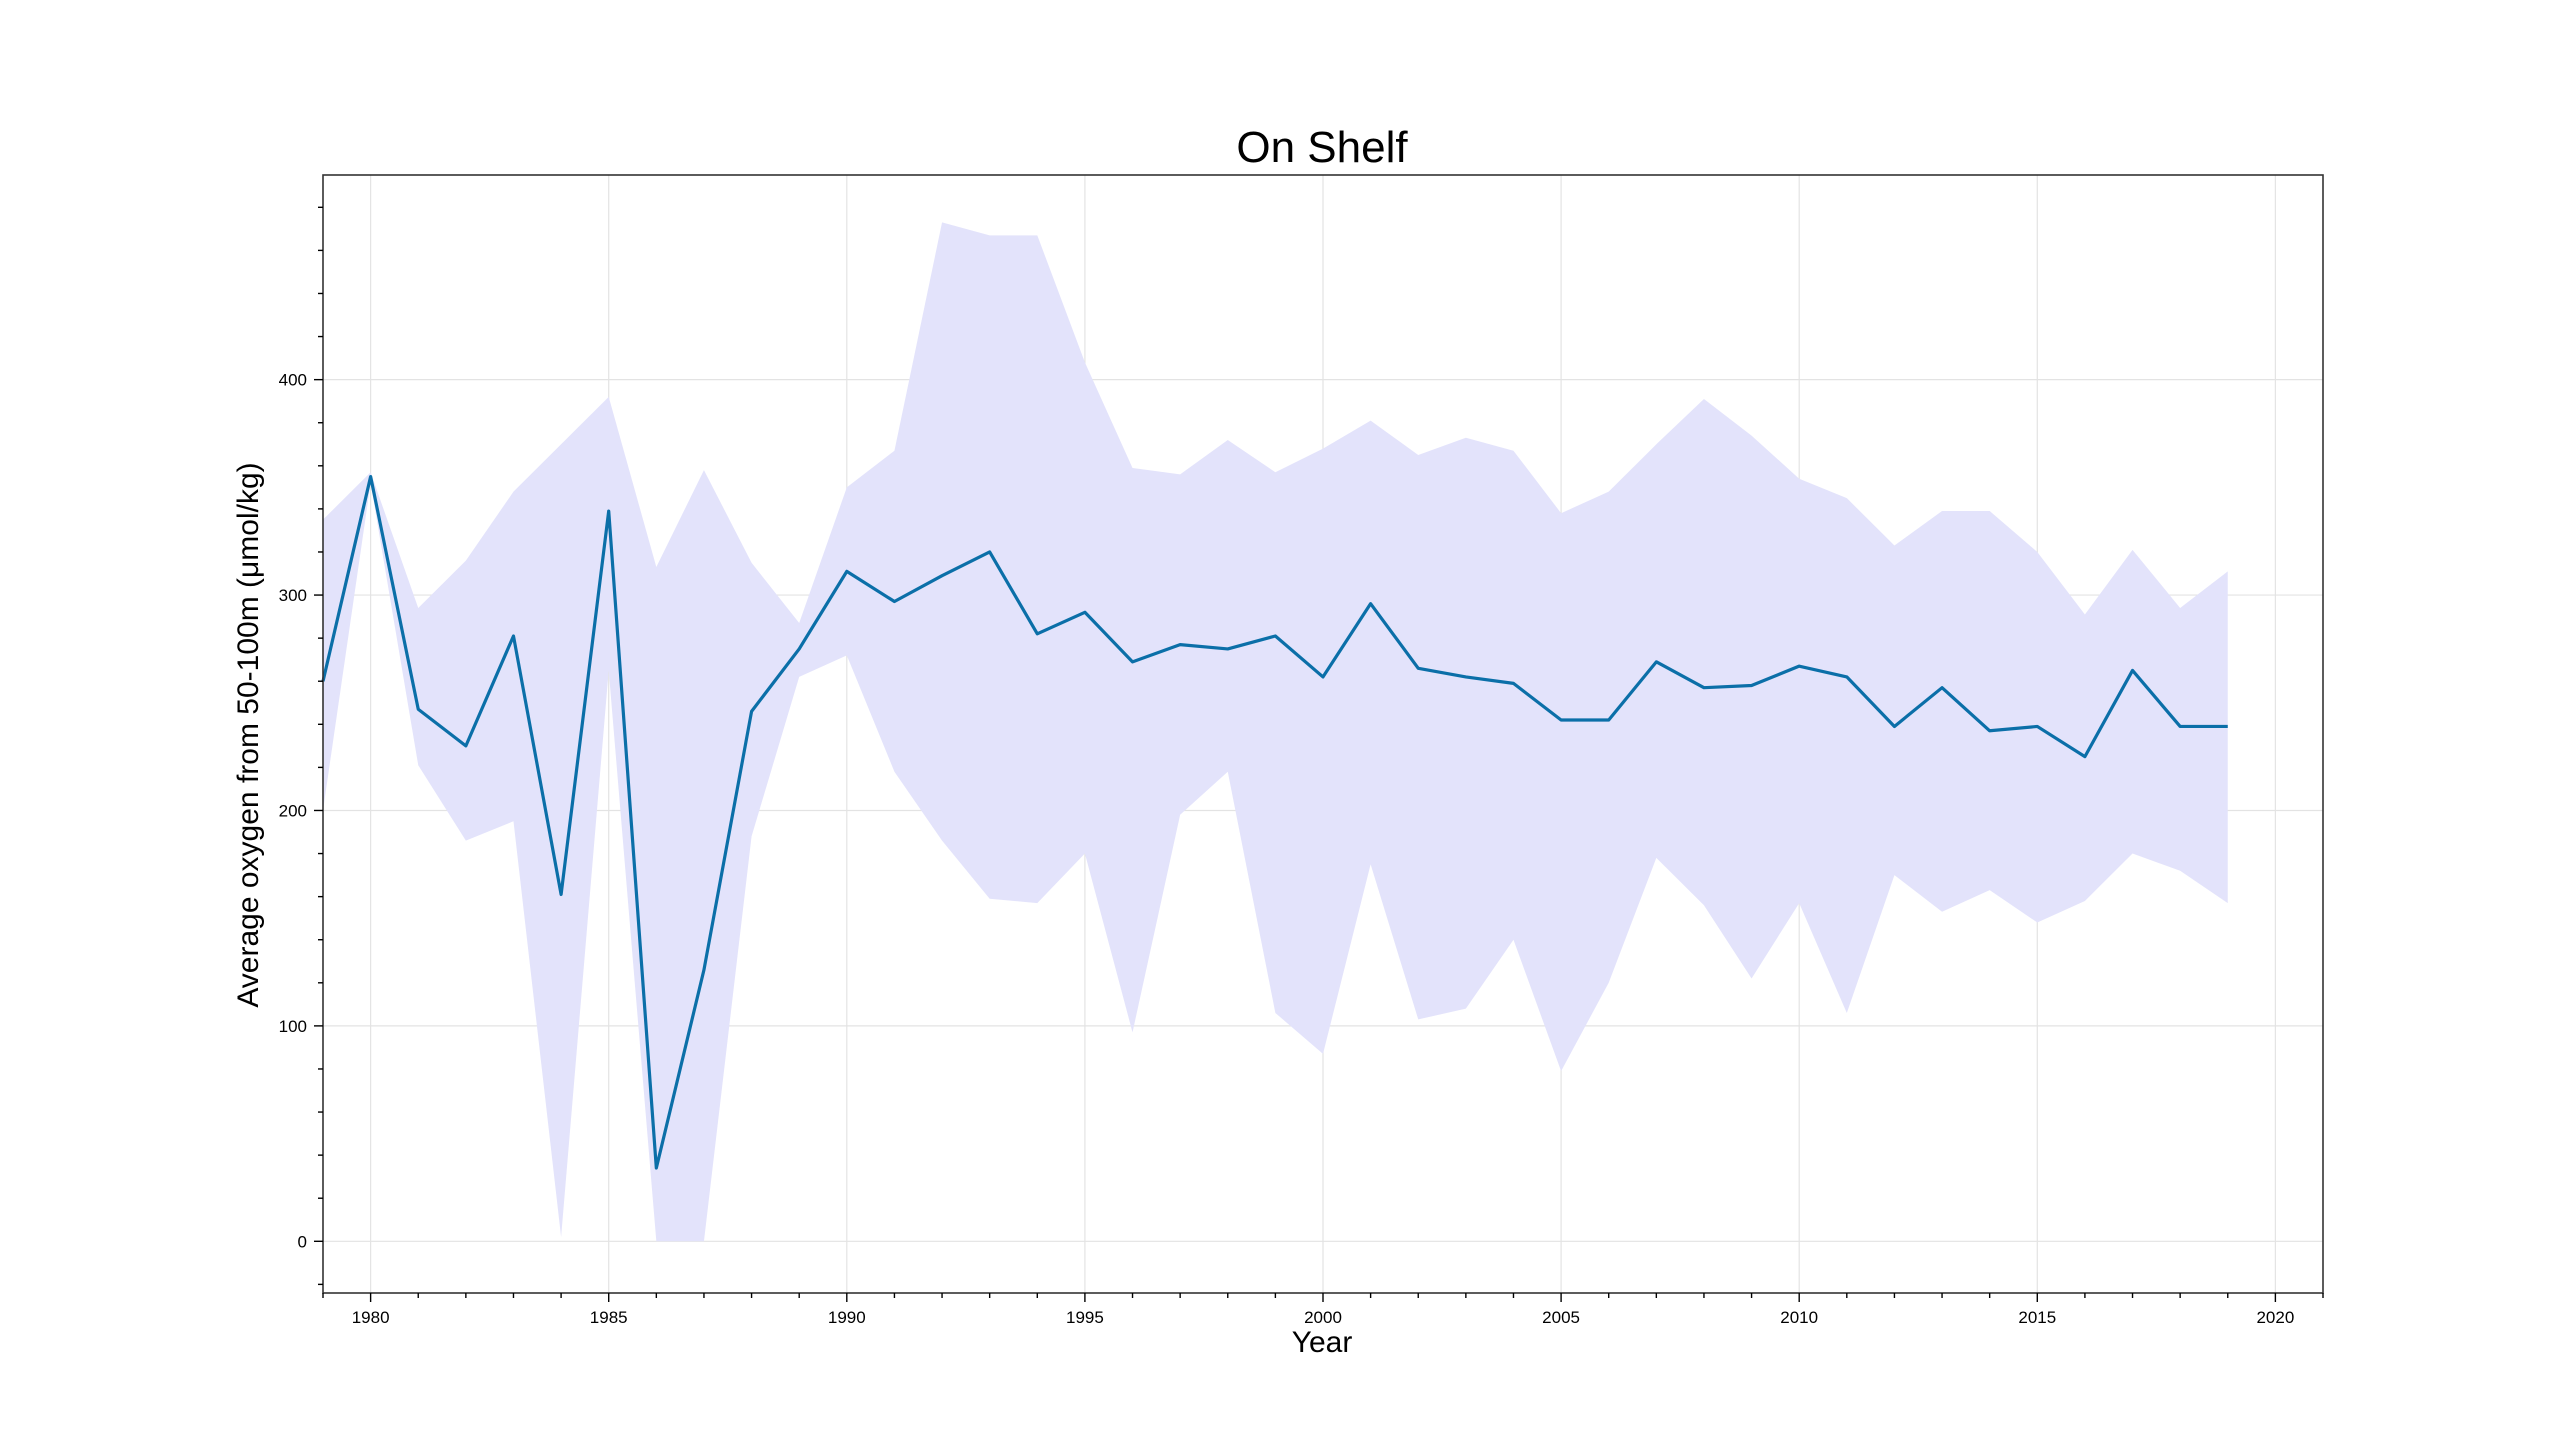 Image resolution: width=2560 pixels, height=1440 pixels. What do you see at coordinates (302, 1241) in the screenshot?
I see `y-tick-label: 0` at bounding box center [302, 1241].